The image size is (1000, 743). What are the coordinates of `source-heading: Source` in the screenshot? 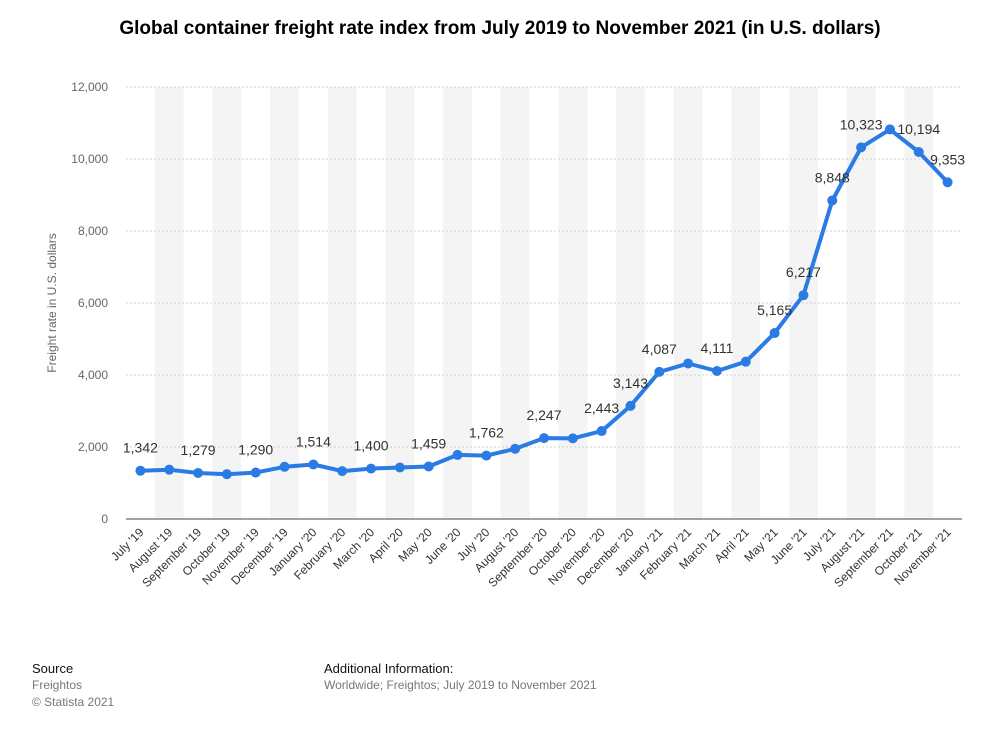 It's located at (53, 668).